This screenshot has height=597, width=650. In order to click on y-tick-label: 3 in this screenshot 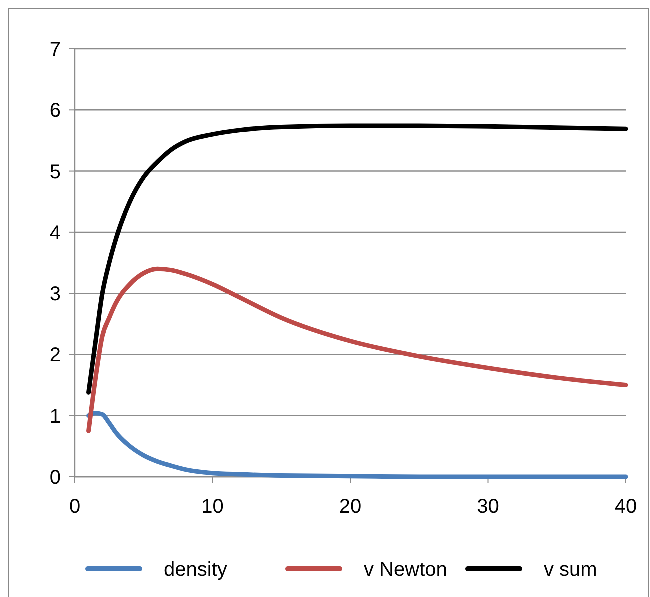, I will do `click(55, 295)`.